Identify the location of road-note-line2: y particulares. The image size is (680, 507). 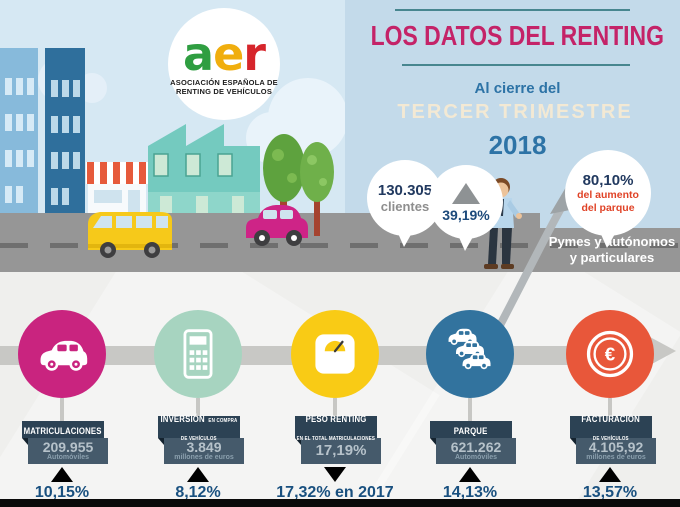
(612, 257).